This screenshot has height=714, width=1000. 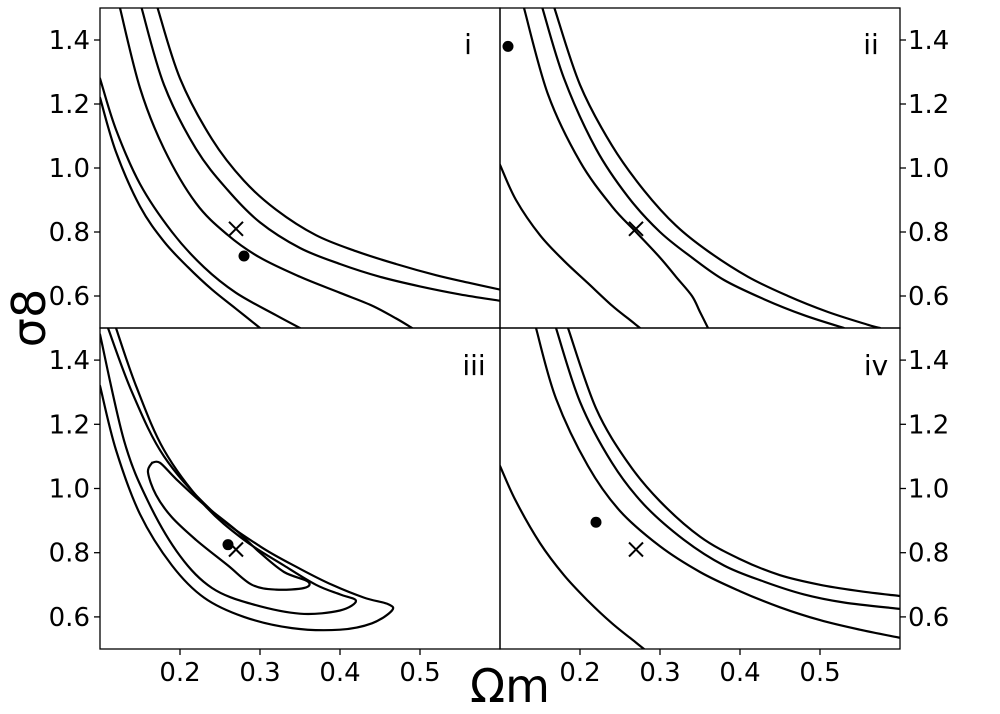 I want to click on panel-i-best-fit-dot, so click(x=244, y=256).